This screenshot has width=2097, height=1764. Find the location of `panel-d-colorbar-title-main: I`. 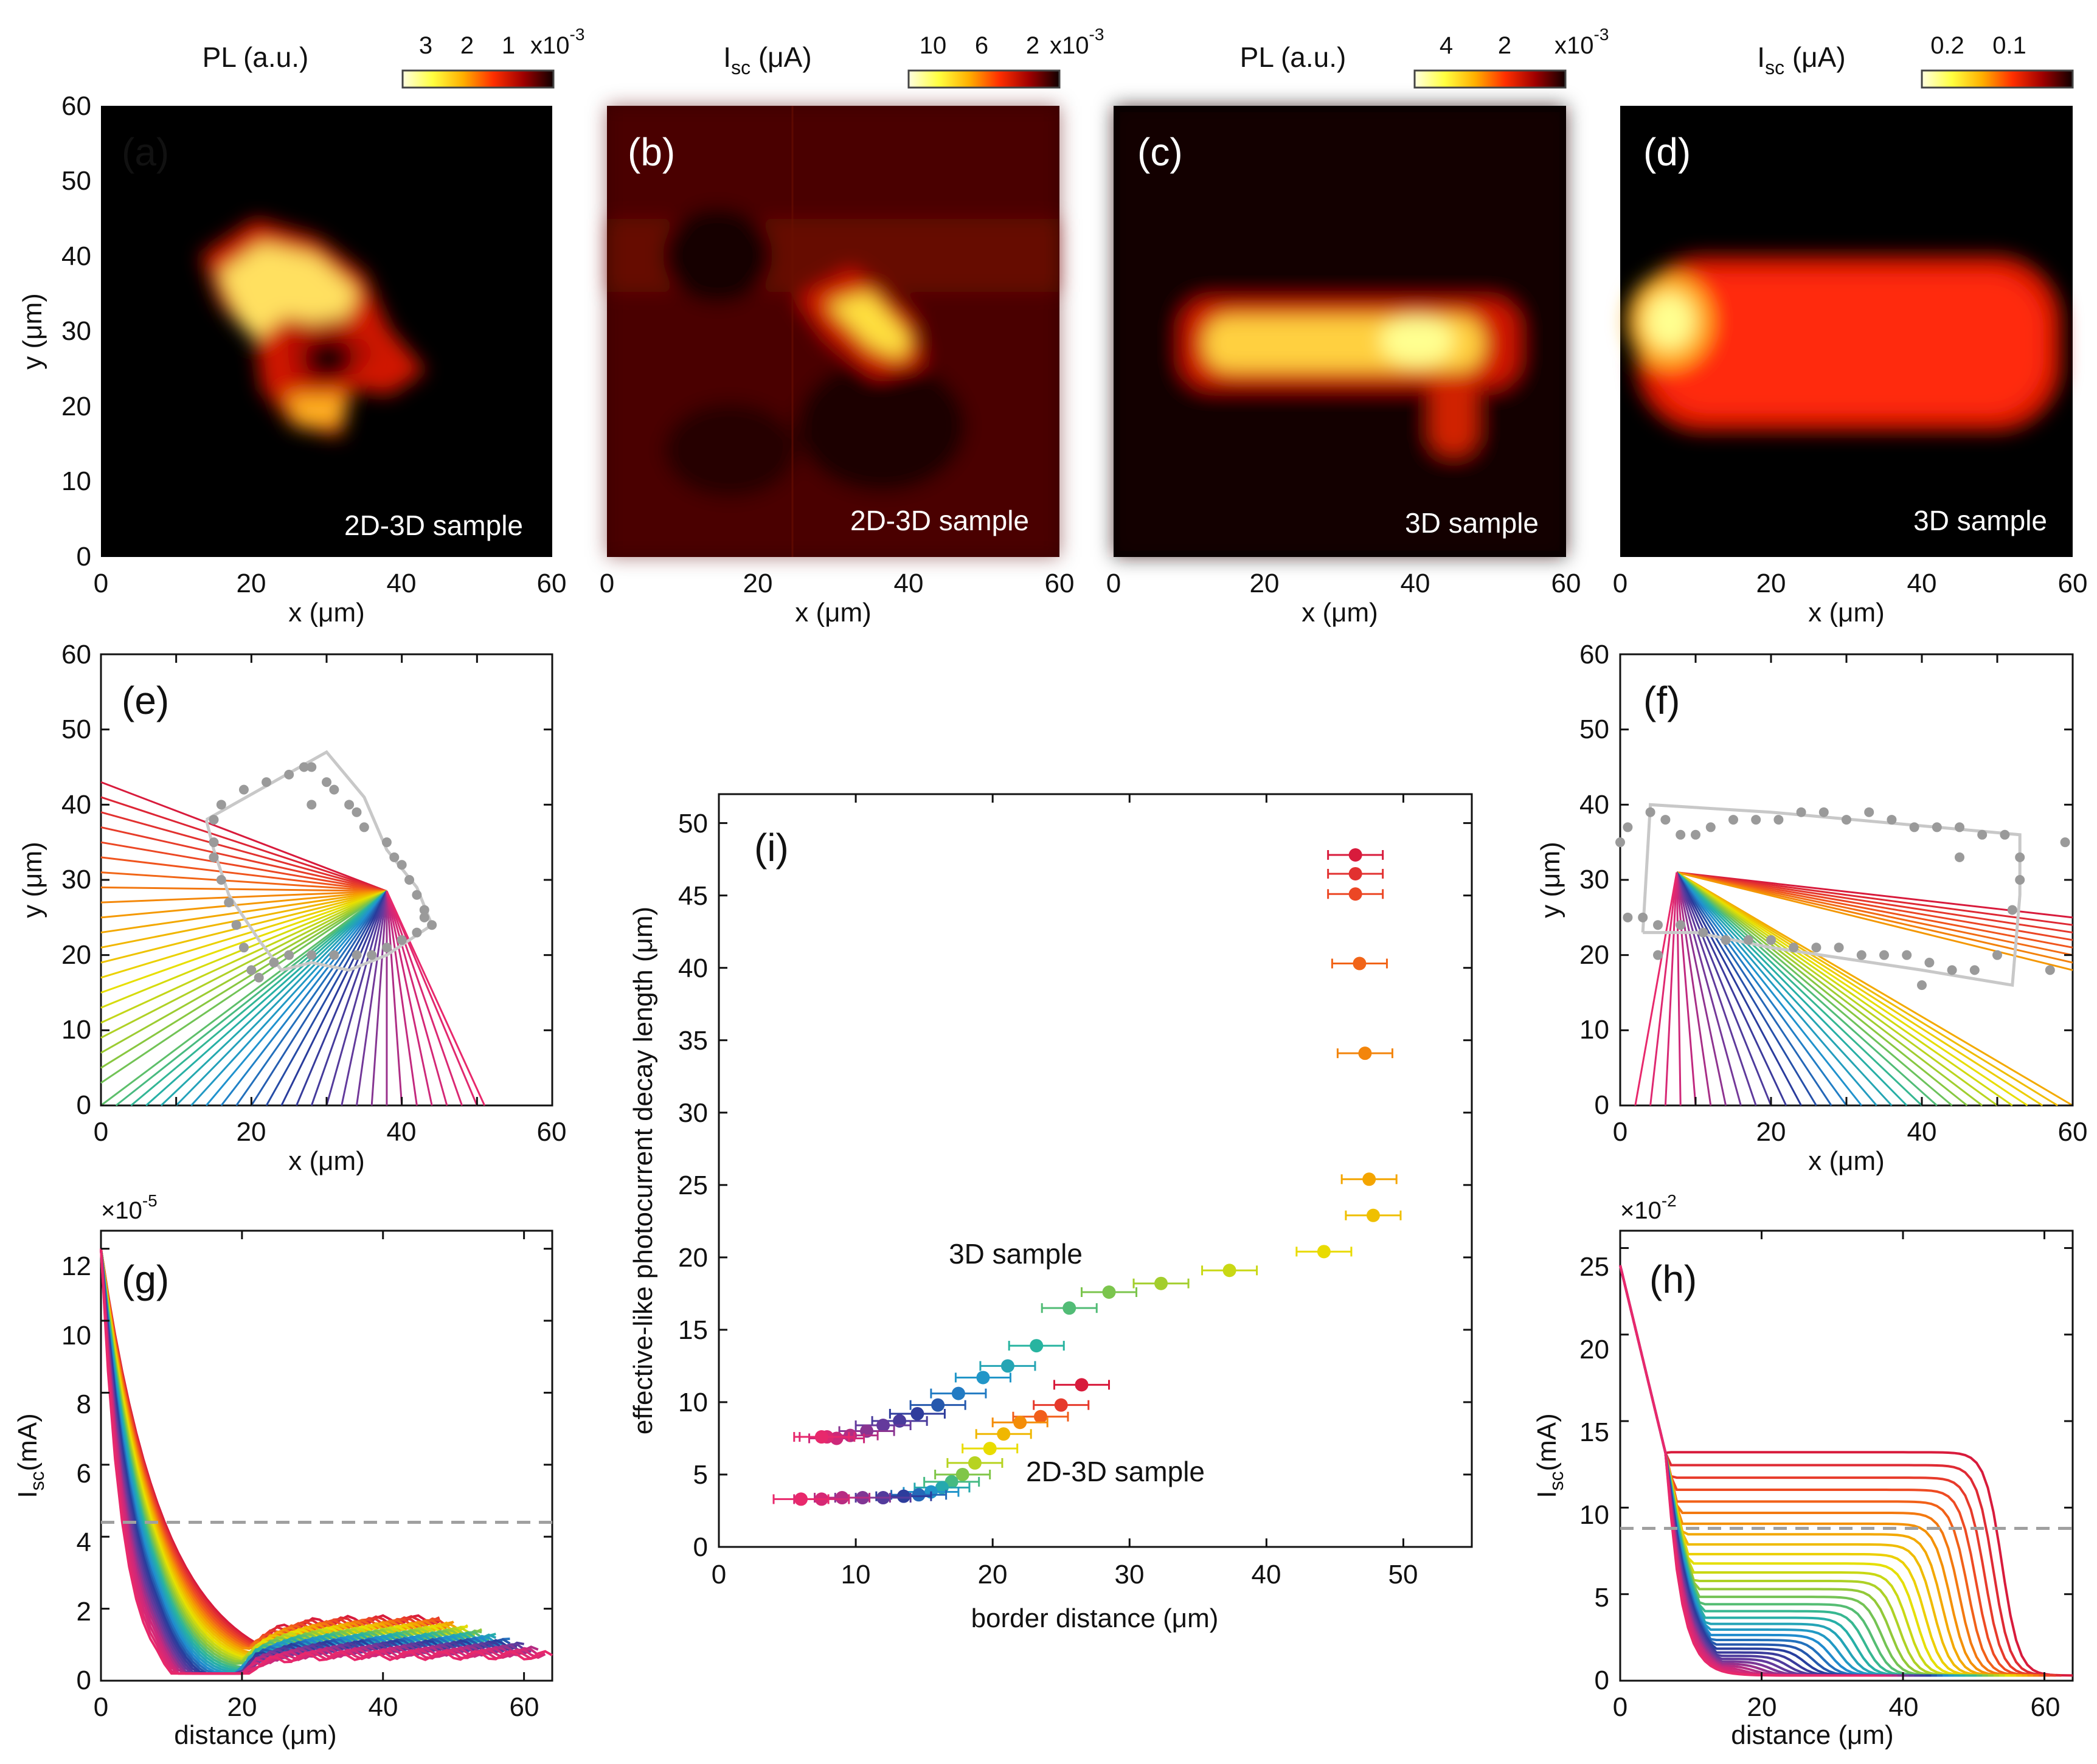

panel-d-colorbar-title-main: I is located at coordinates (1761, 57).